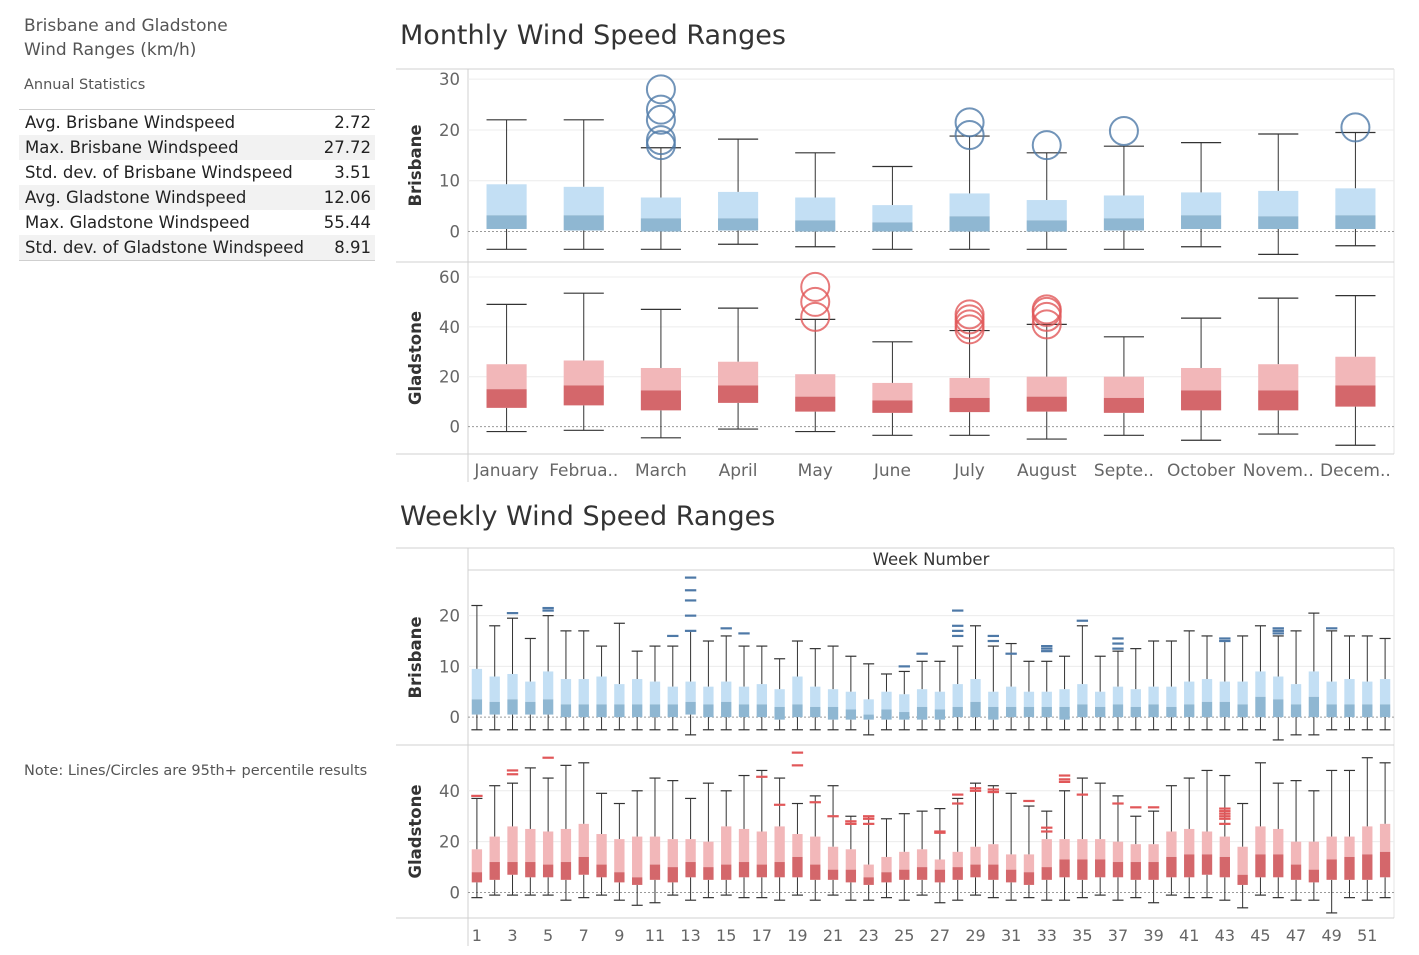 The image size is (1419, 955). What do you see at coordinates (415, 165) in the screenshot?
I see `panel-label-brisbane: Brisbane` at bounding box center [415, 165].